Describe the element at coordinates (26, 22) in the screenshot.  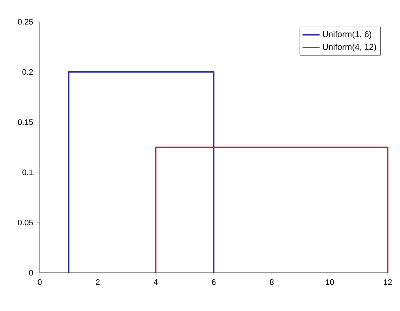
I see `y-tick-label: 0.25` at that location.